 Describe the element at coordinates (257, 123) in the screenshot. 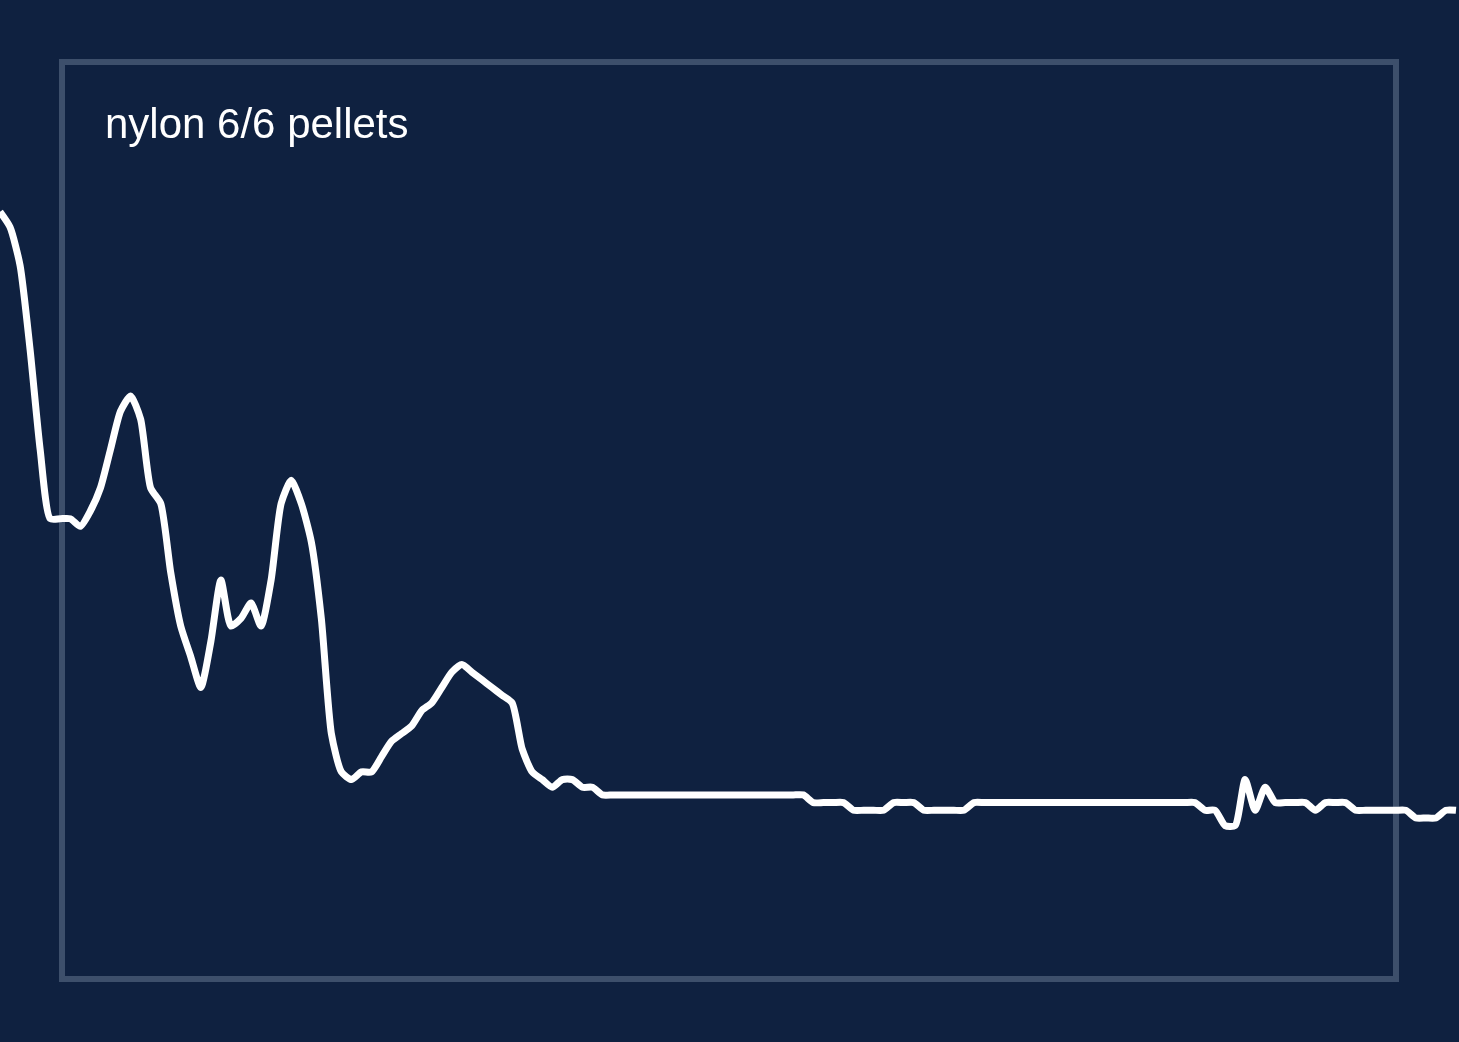

I see `chart-title: nylon 6/6 pellets` at that location.